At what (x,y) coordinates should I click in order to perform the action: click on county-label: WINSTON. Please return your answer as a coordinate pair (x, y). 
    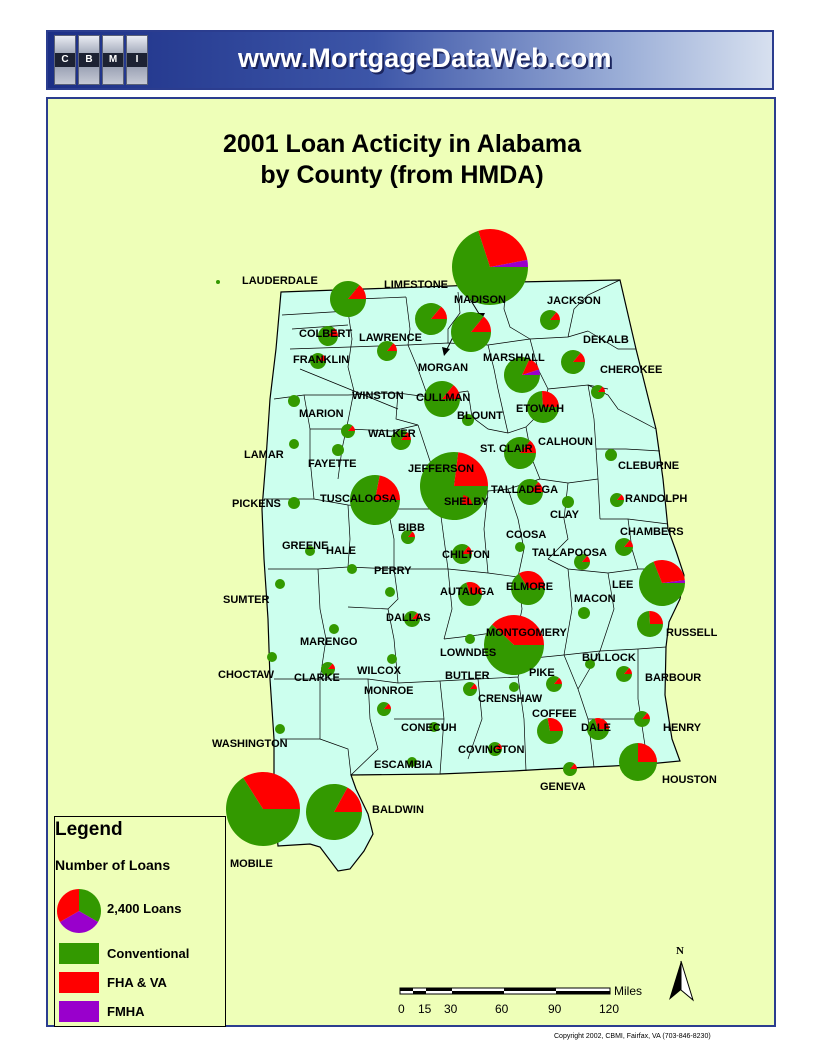
    Looking at the image, I should click on (378, 396).